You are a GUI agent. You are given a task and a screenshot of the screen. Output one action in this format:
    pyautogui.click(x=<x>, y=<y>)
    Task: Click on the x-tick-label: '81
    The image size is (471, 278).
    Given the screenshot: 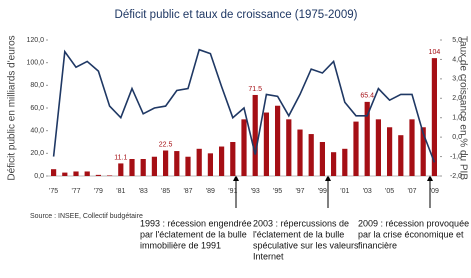 What is the action you would take?
    pyautogui.click(x=120, y=191)
    